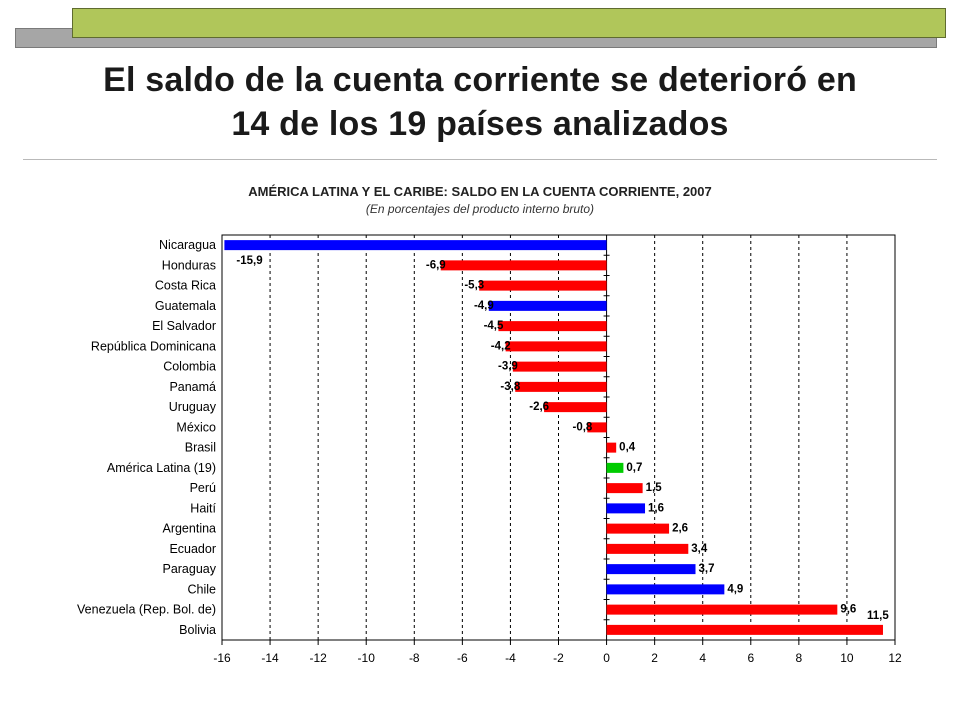 The width and height of the screenshot is (960, 720). Describe the element at coordinates (847, 658) in the screenshot. I see `x-tick-label-13: 10` at that location.